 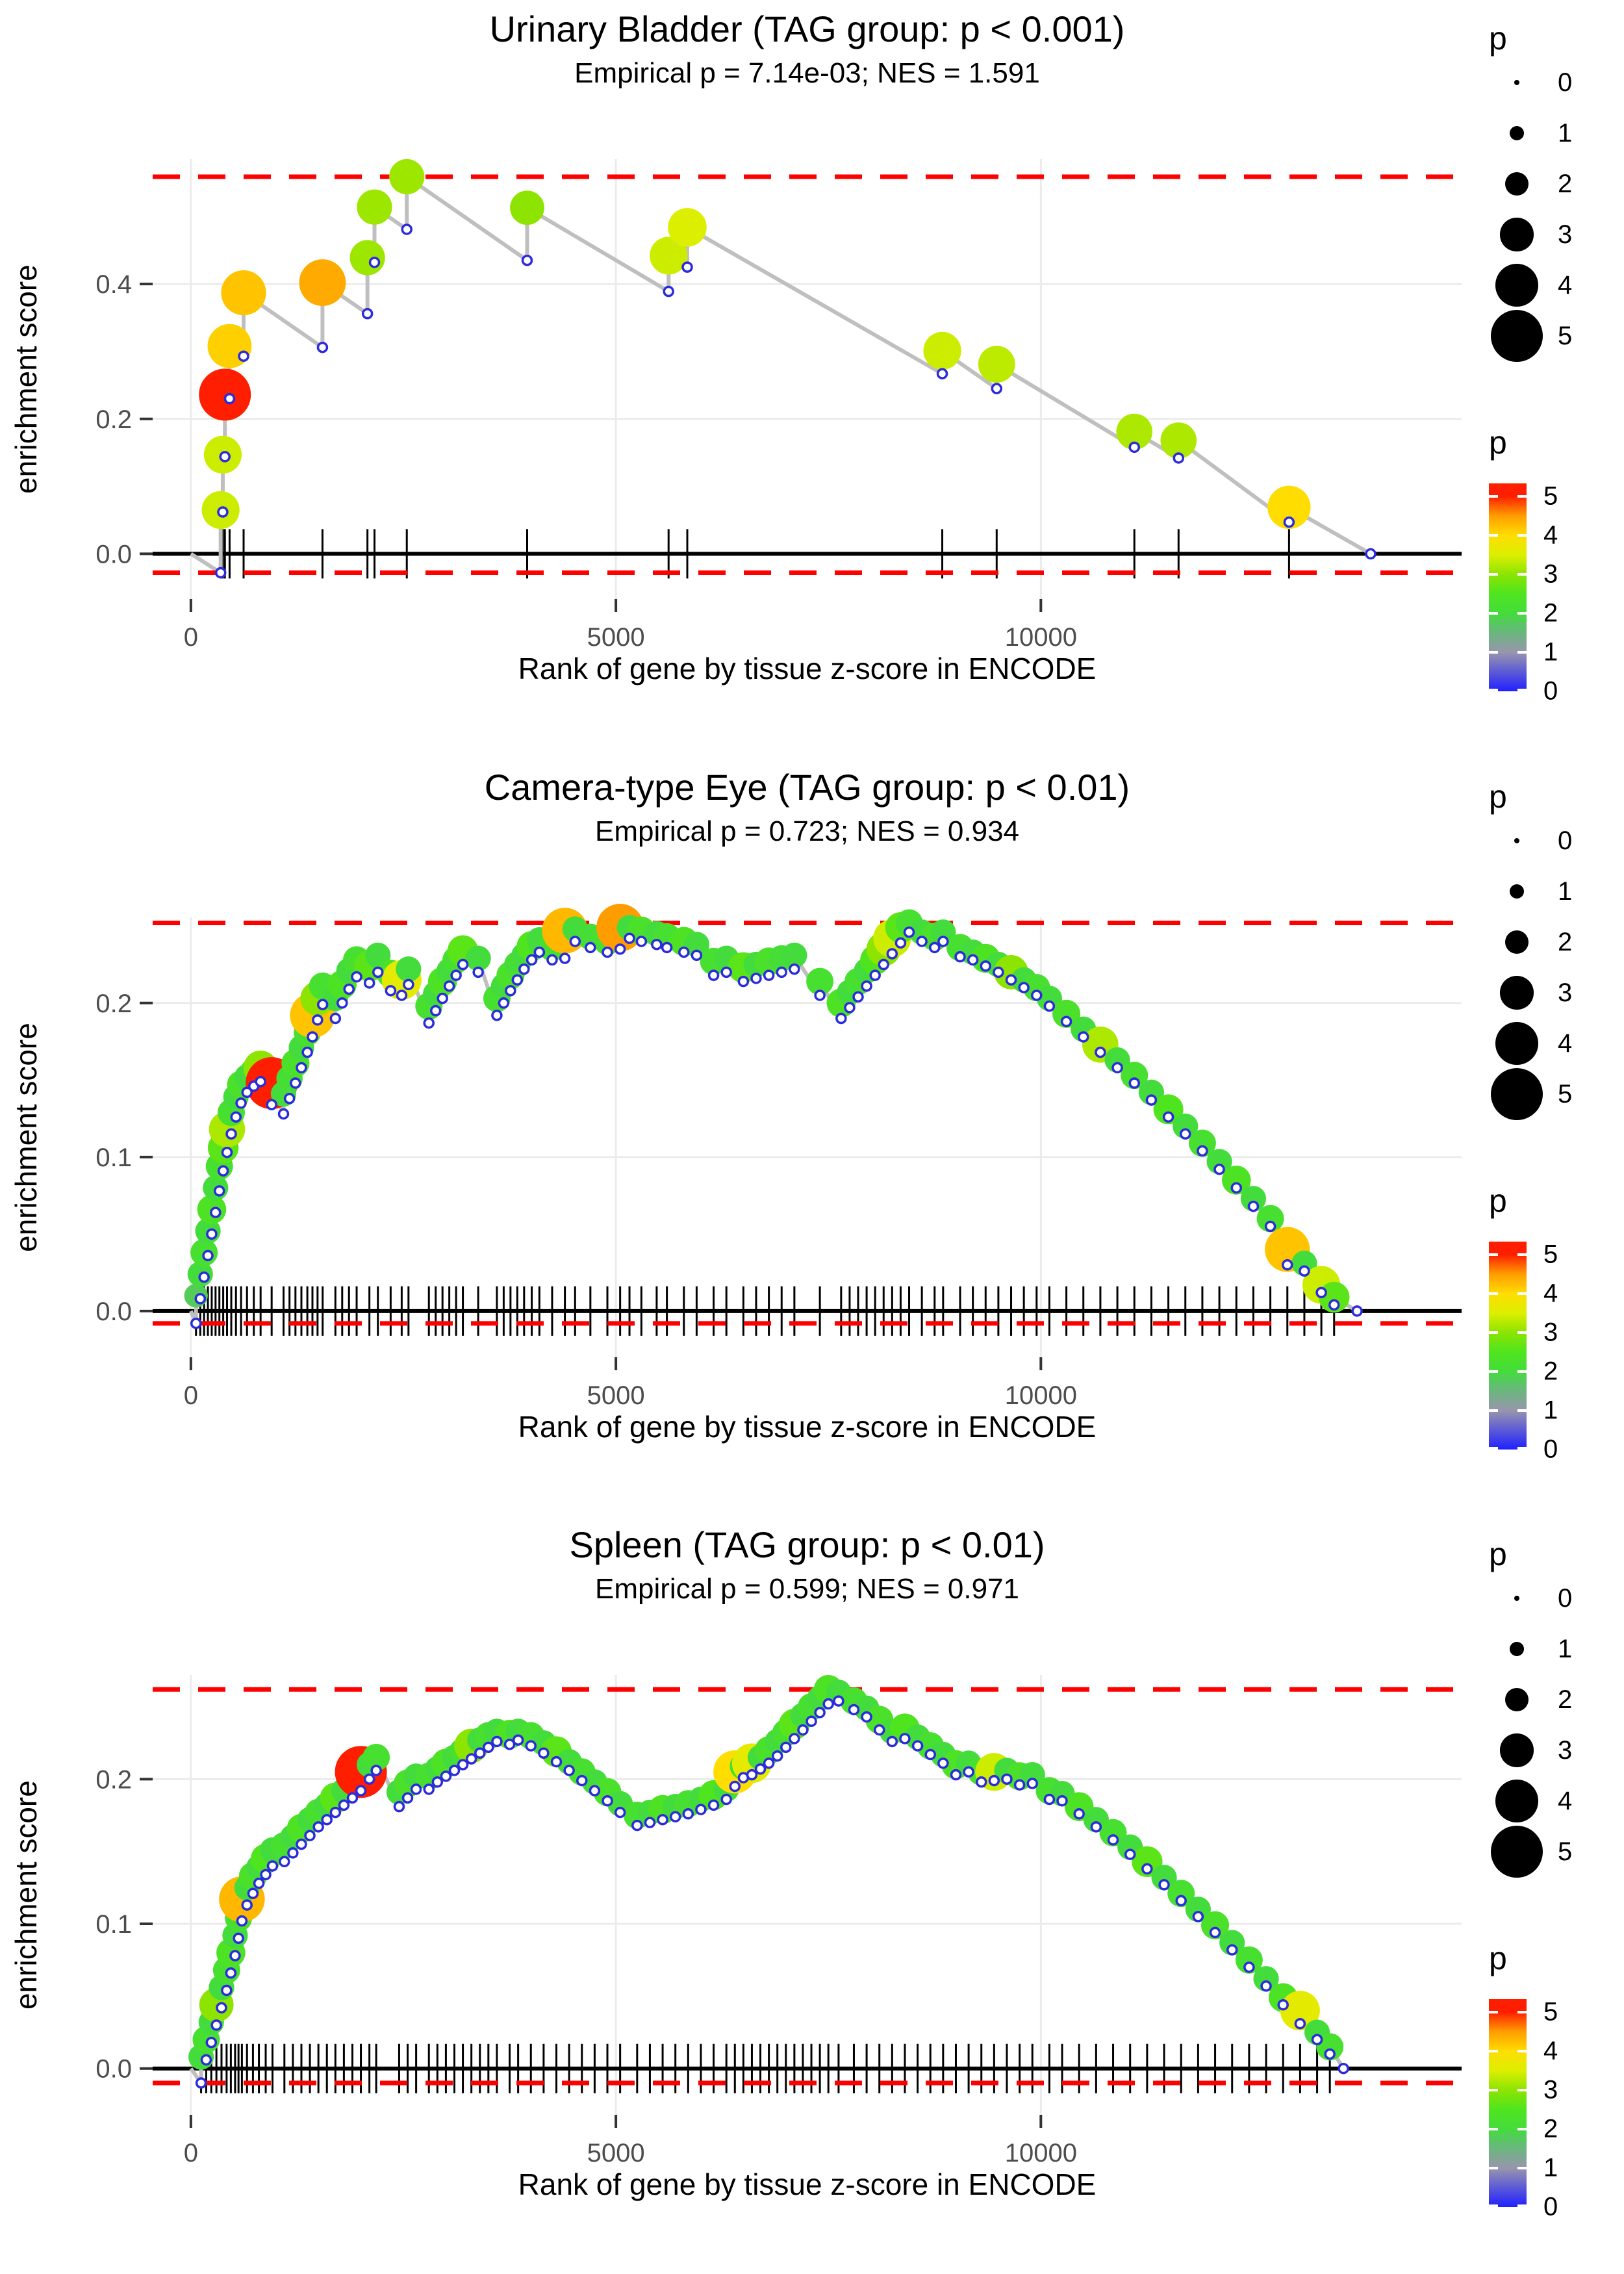 What do you see at coordinates (1550, 2089) in the screenshot?
I see `colorbar-label: 3` at bounding box center [1550, 2089].